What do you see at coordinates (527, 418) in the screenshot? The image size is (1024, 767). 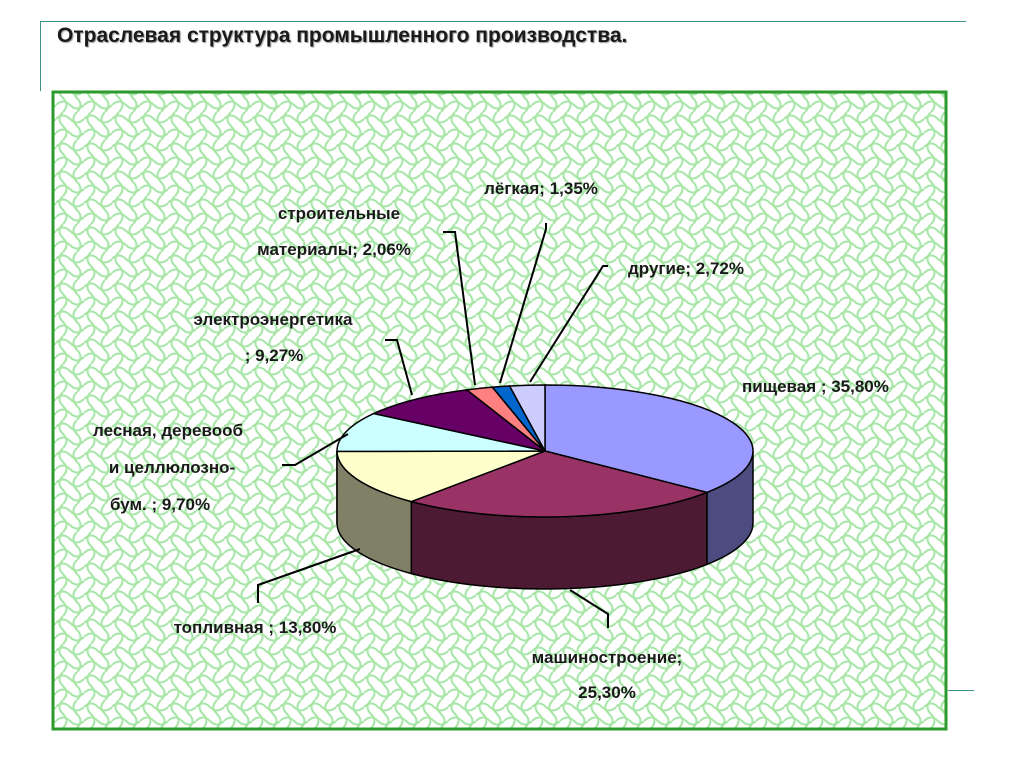 I see `pie-slice-другие` at bounding box center [527, 418].